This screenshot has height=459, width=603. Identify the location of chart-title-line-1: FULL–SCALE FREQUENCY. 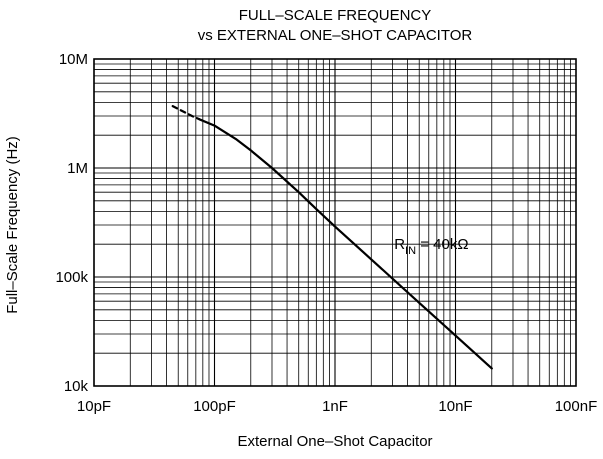
(335, 15).